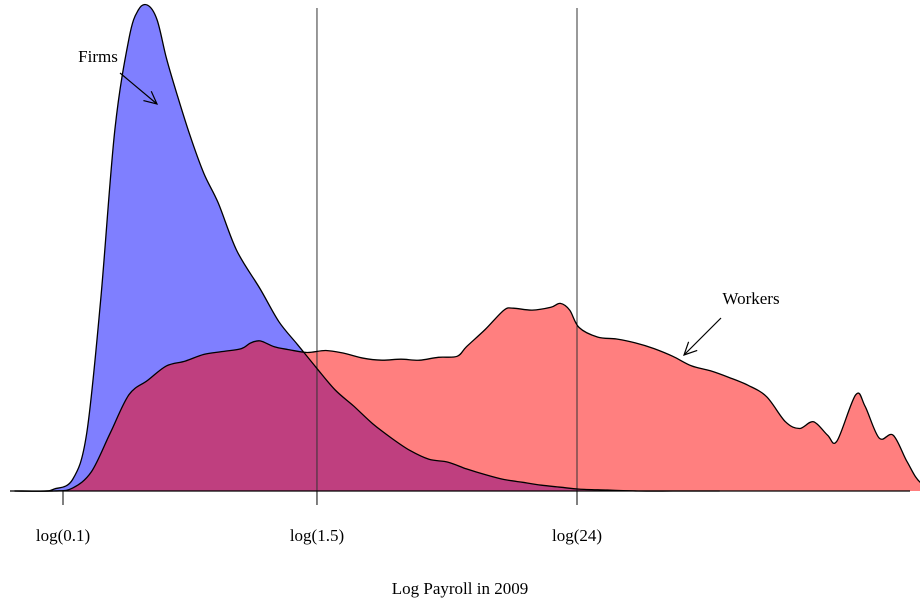  What do you see at coordinates (317, 535) in the screenshot?
I see `x-tick-label: log(1.5)` at bounding box center [317, 535].